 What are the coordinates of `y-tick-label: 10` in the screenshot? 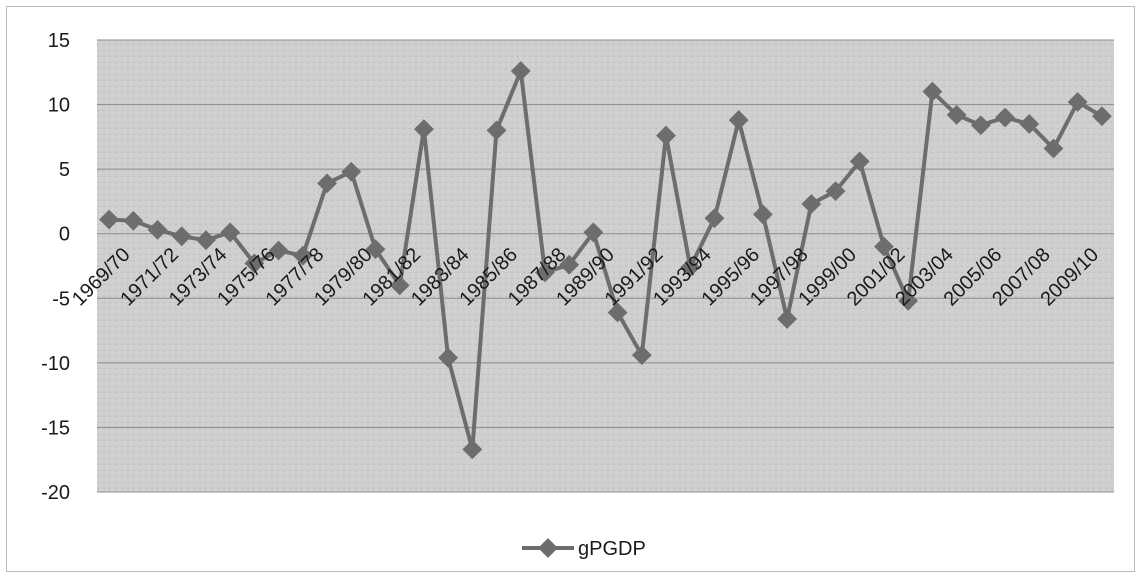 It's located at (59, 106).